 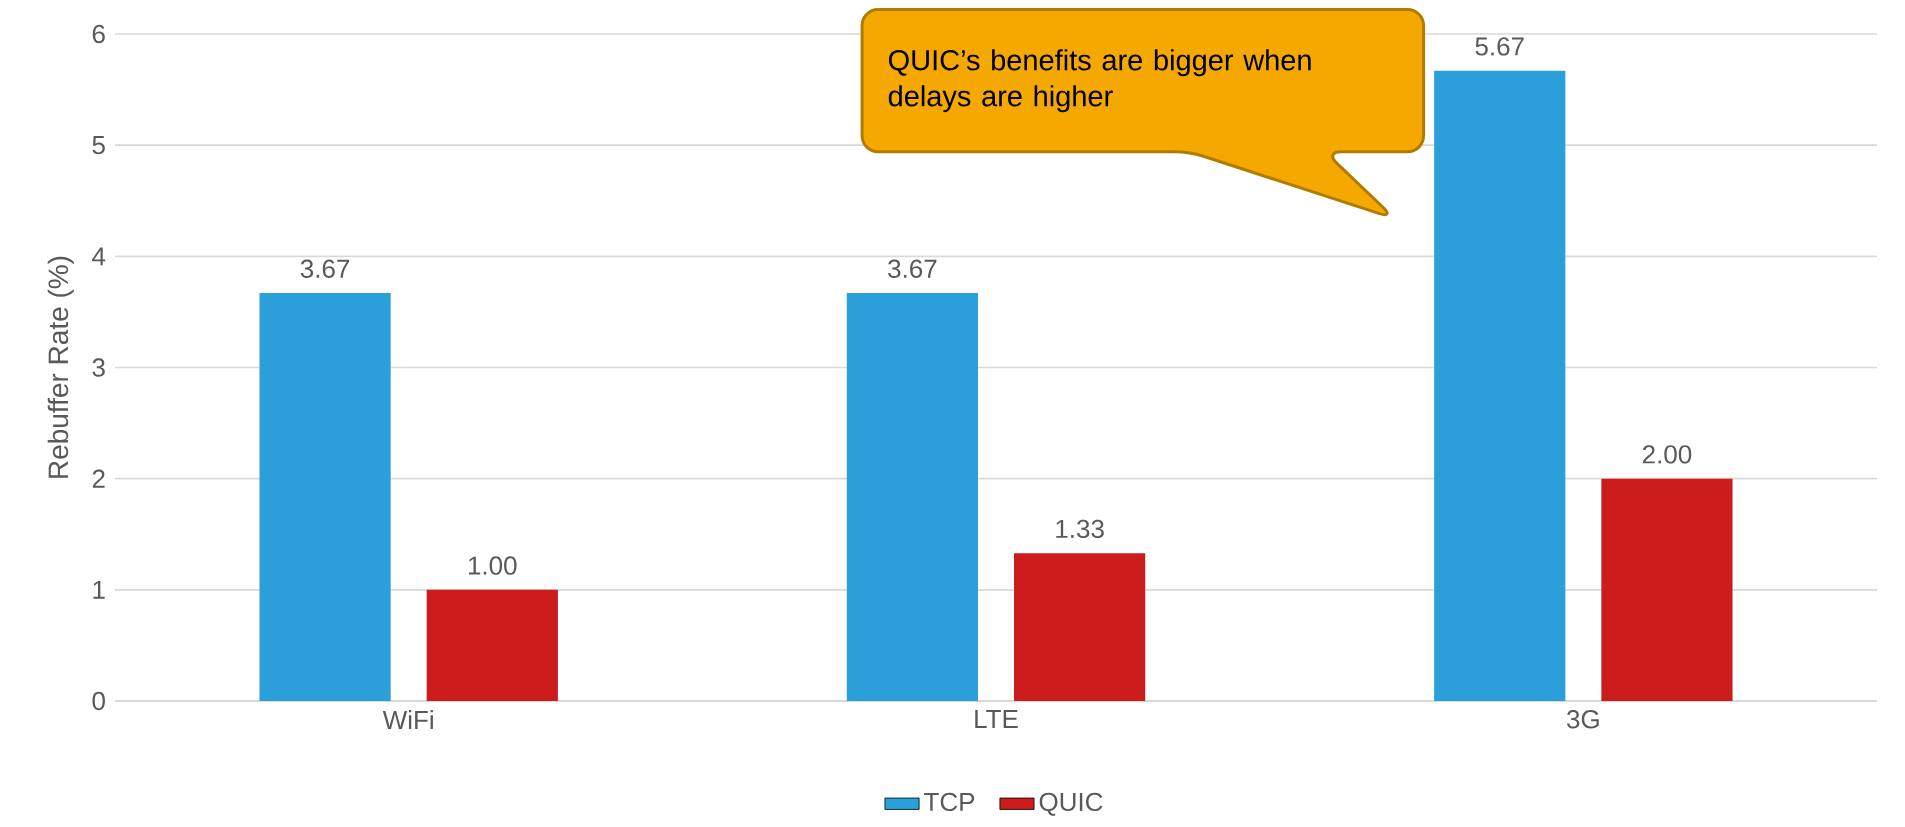 I want to click on x-tick-label: WiFi, so click(x=407, y=719).